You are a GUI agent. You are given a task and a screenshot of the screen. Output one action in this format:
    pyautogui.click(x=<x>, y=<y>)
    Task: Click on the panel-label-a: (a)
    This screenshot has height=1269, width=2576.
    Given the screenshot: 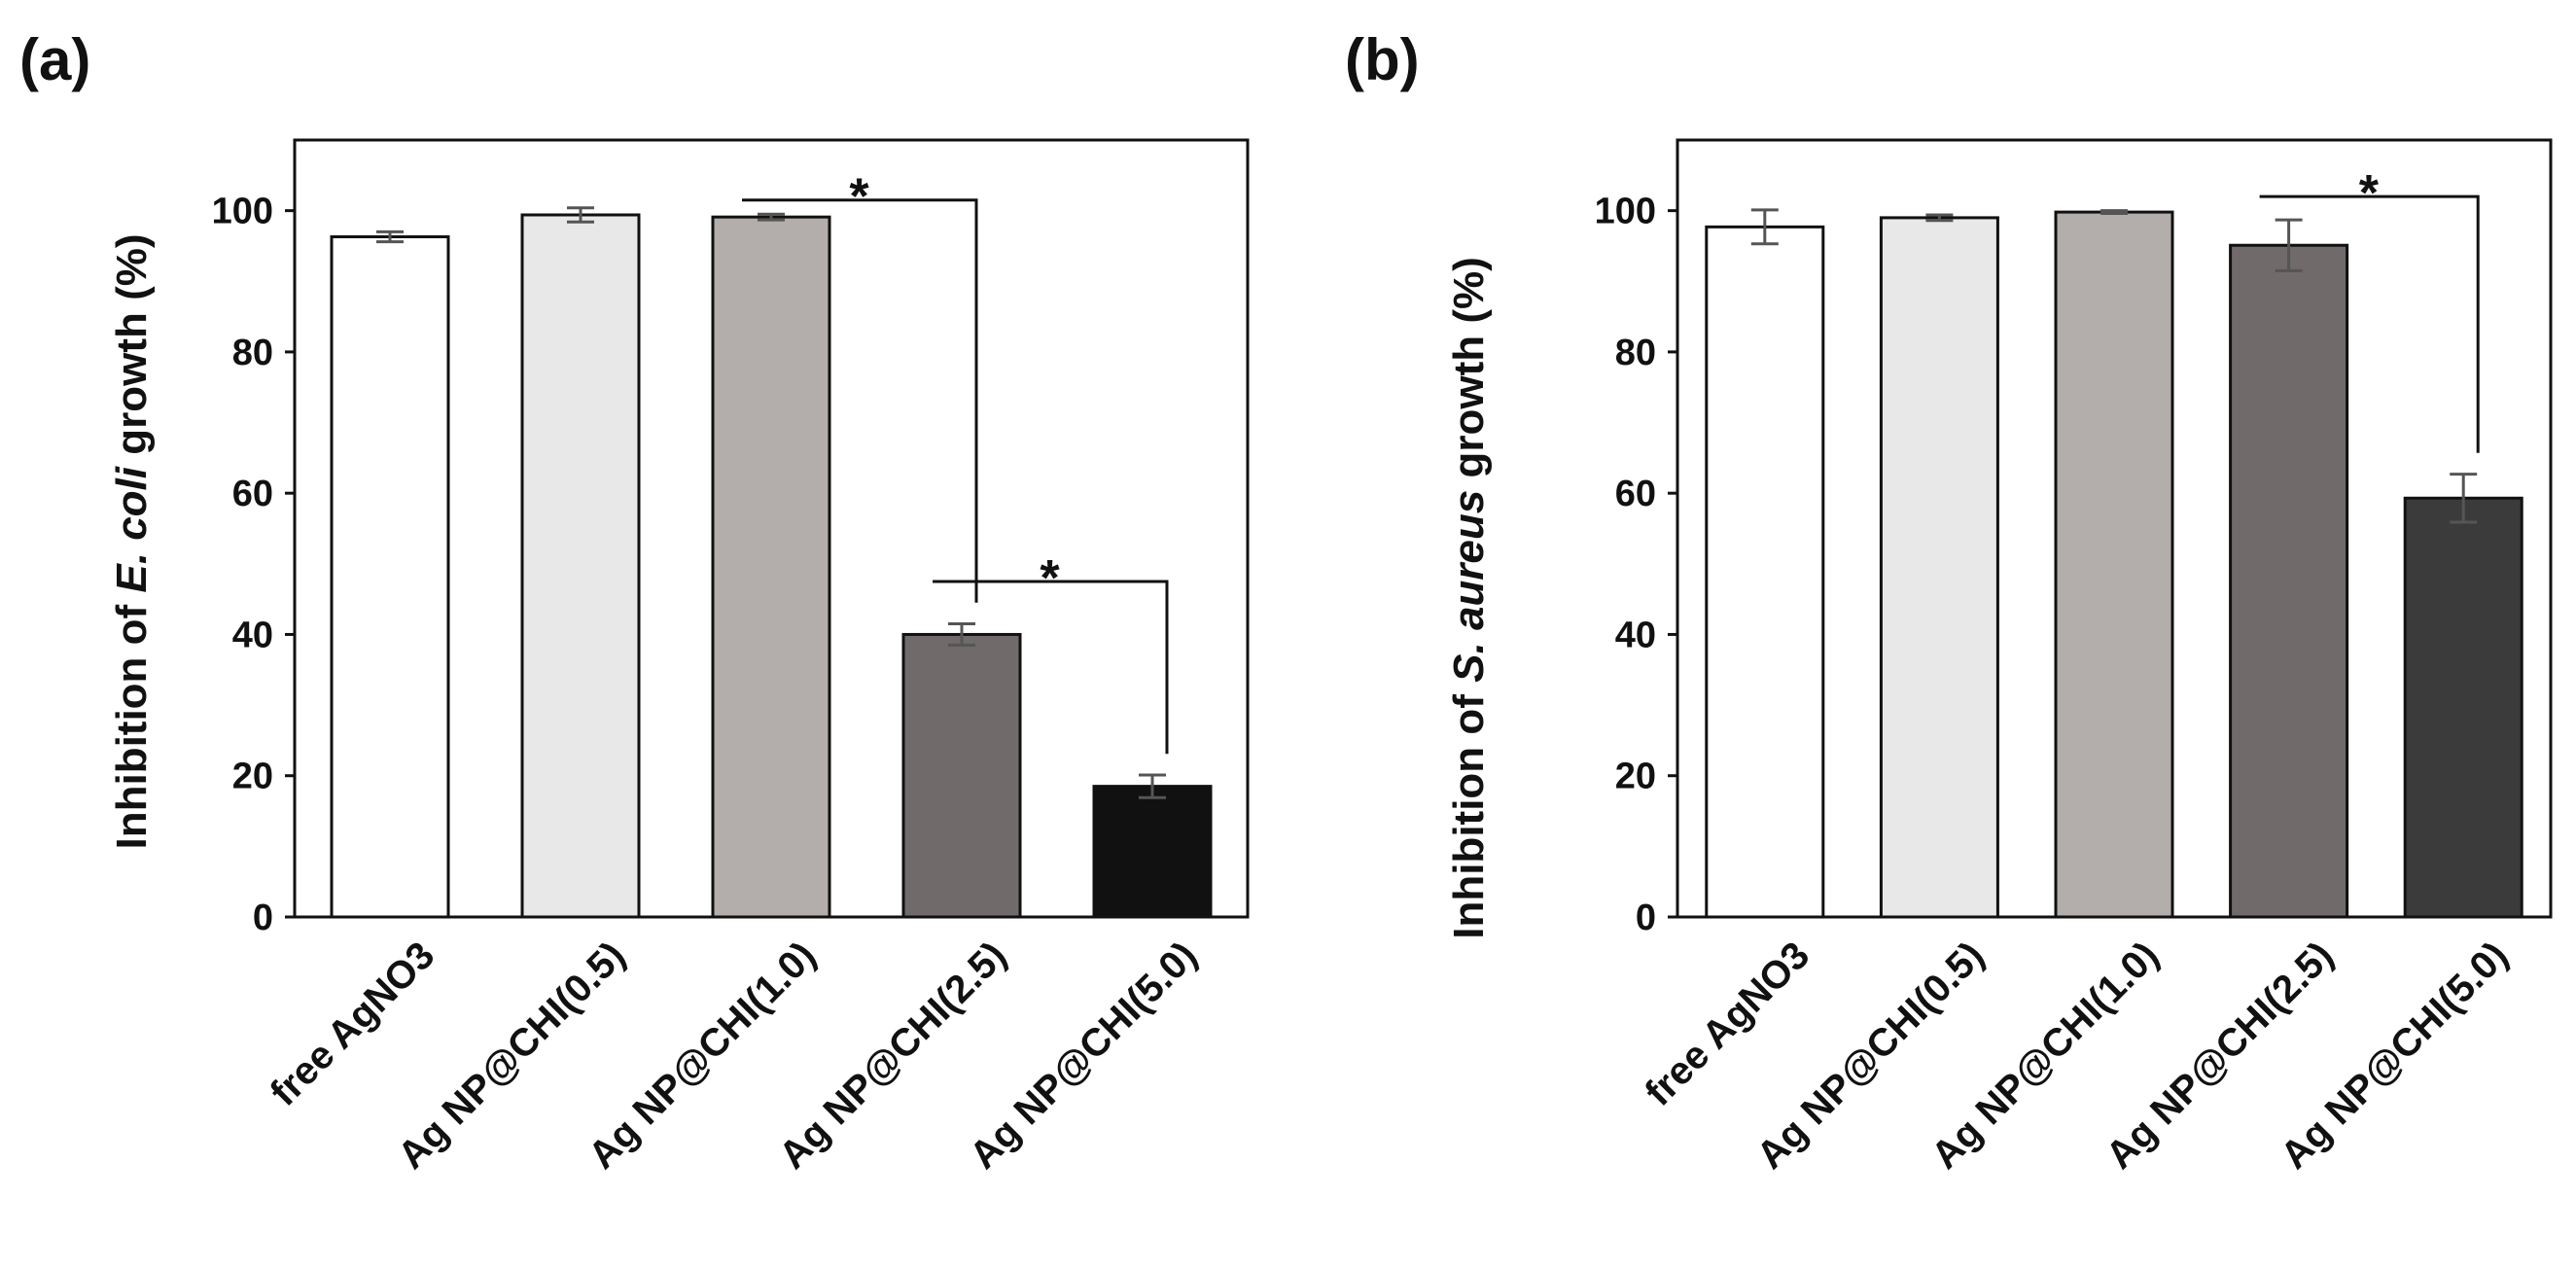 What is the action you would take?
    pyautogui.click(x=55, y=59)
    